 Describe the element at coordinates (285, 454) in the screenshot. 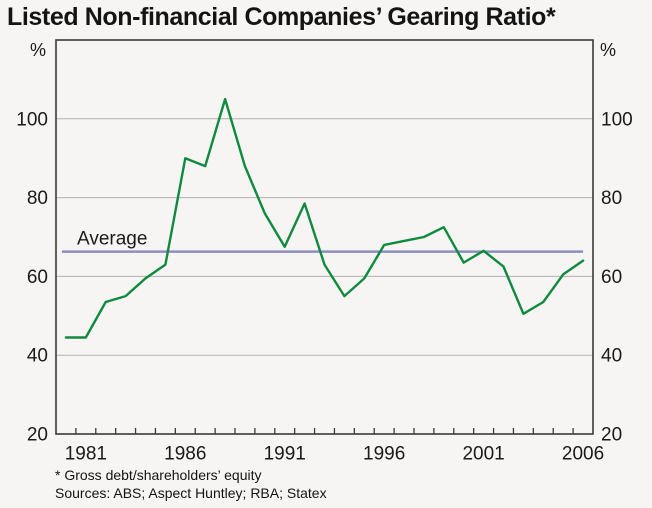

I see `x-label-1991: 1991` at that location.